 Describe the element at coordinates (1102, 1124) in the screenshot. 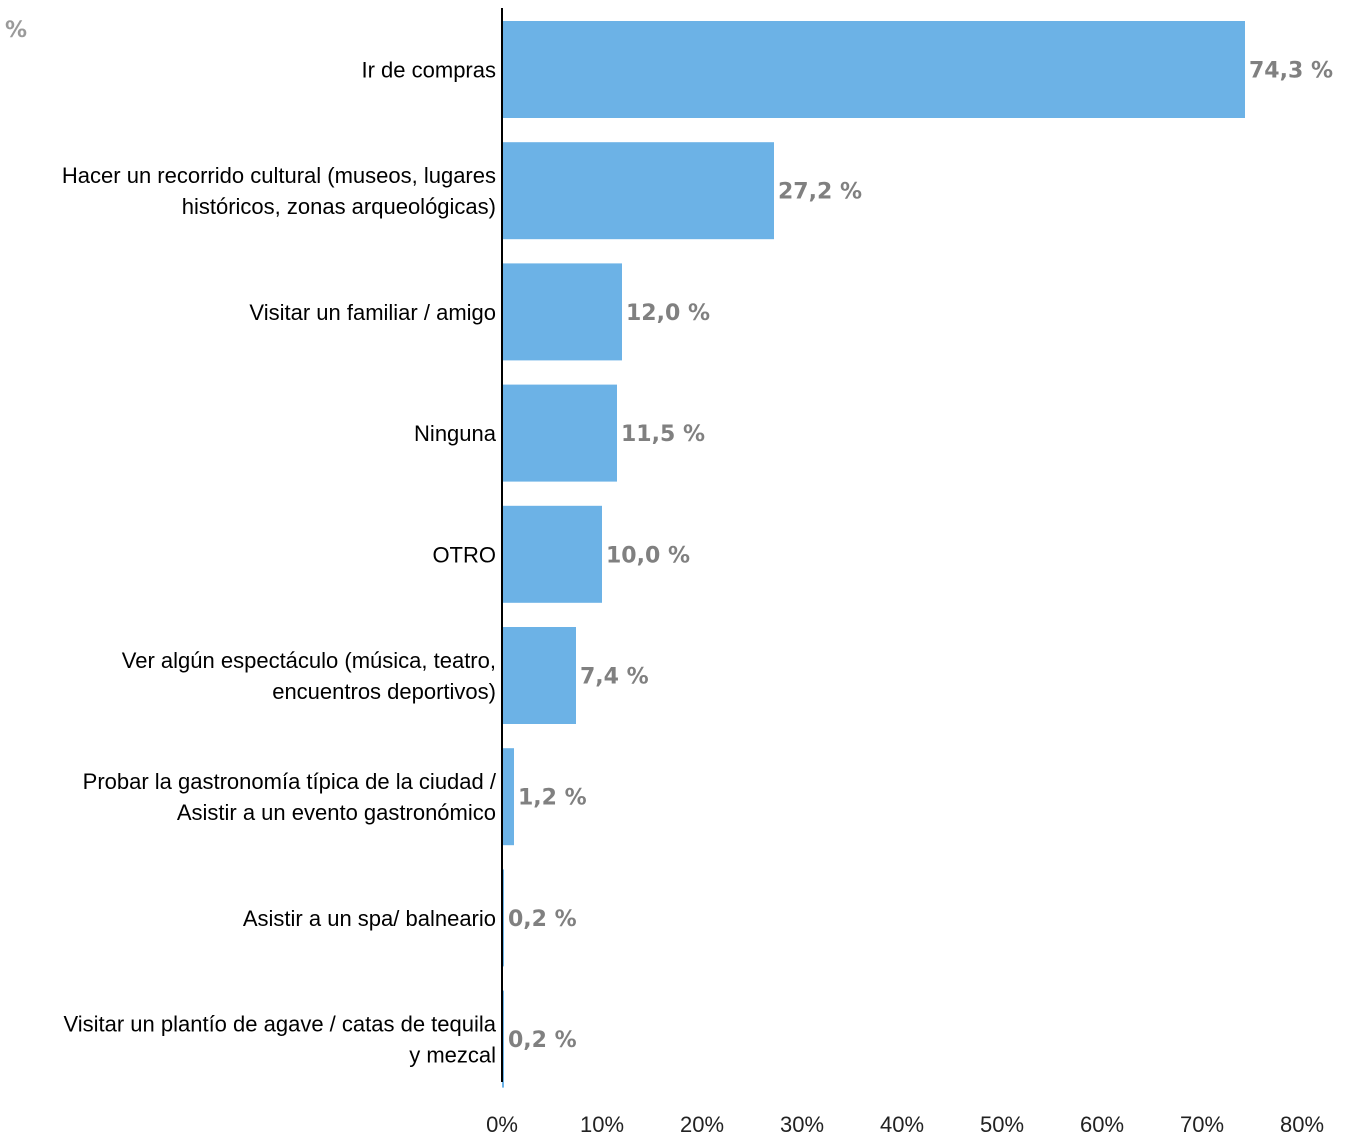

I see `x-tick-label: 60%` at that location.